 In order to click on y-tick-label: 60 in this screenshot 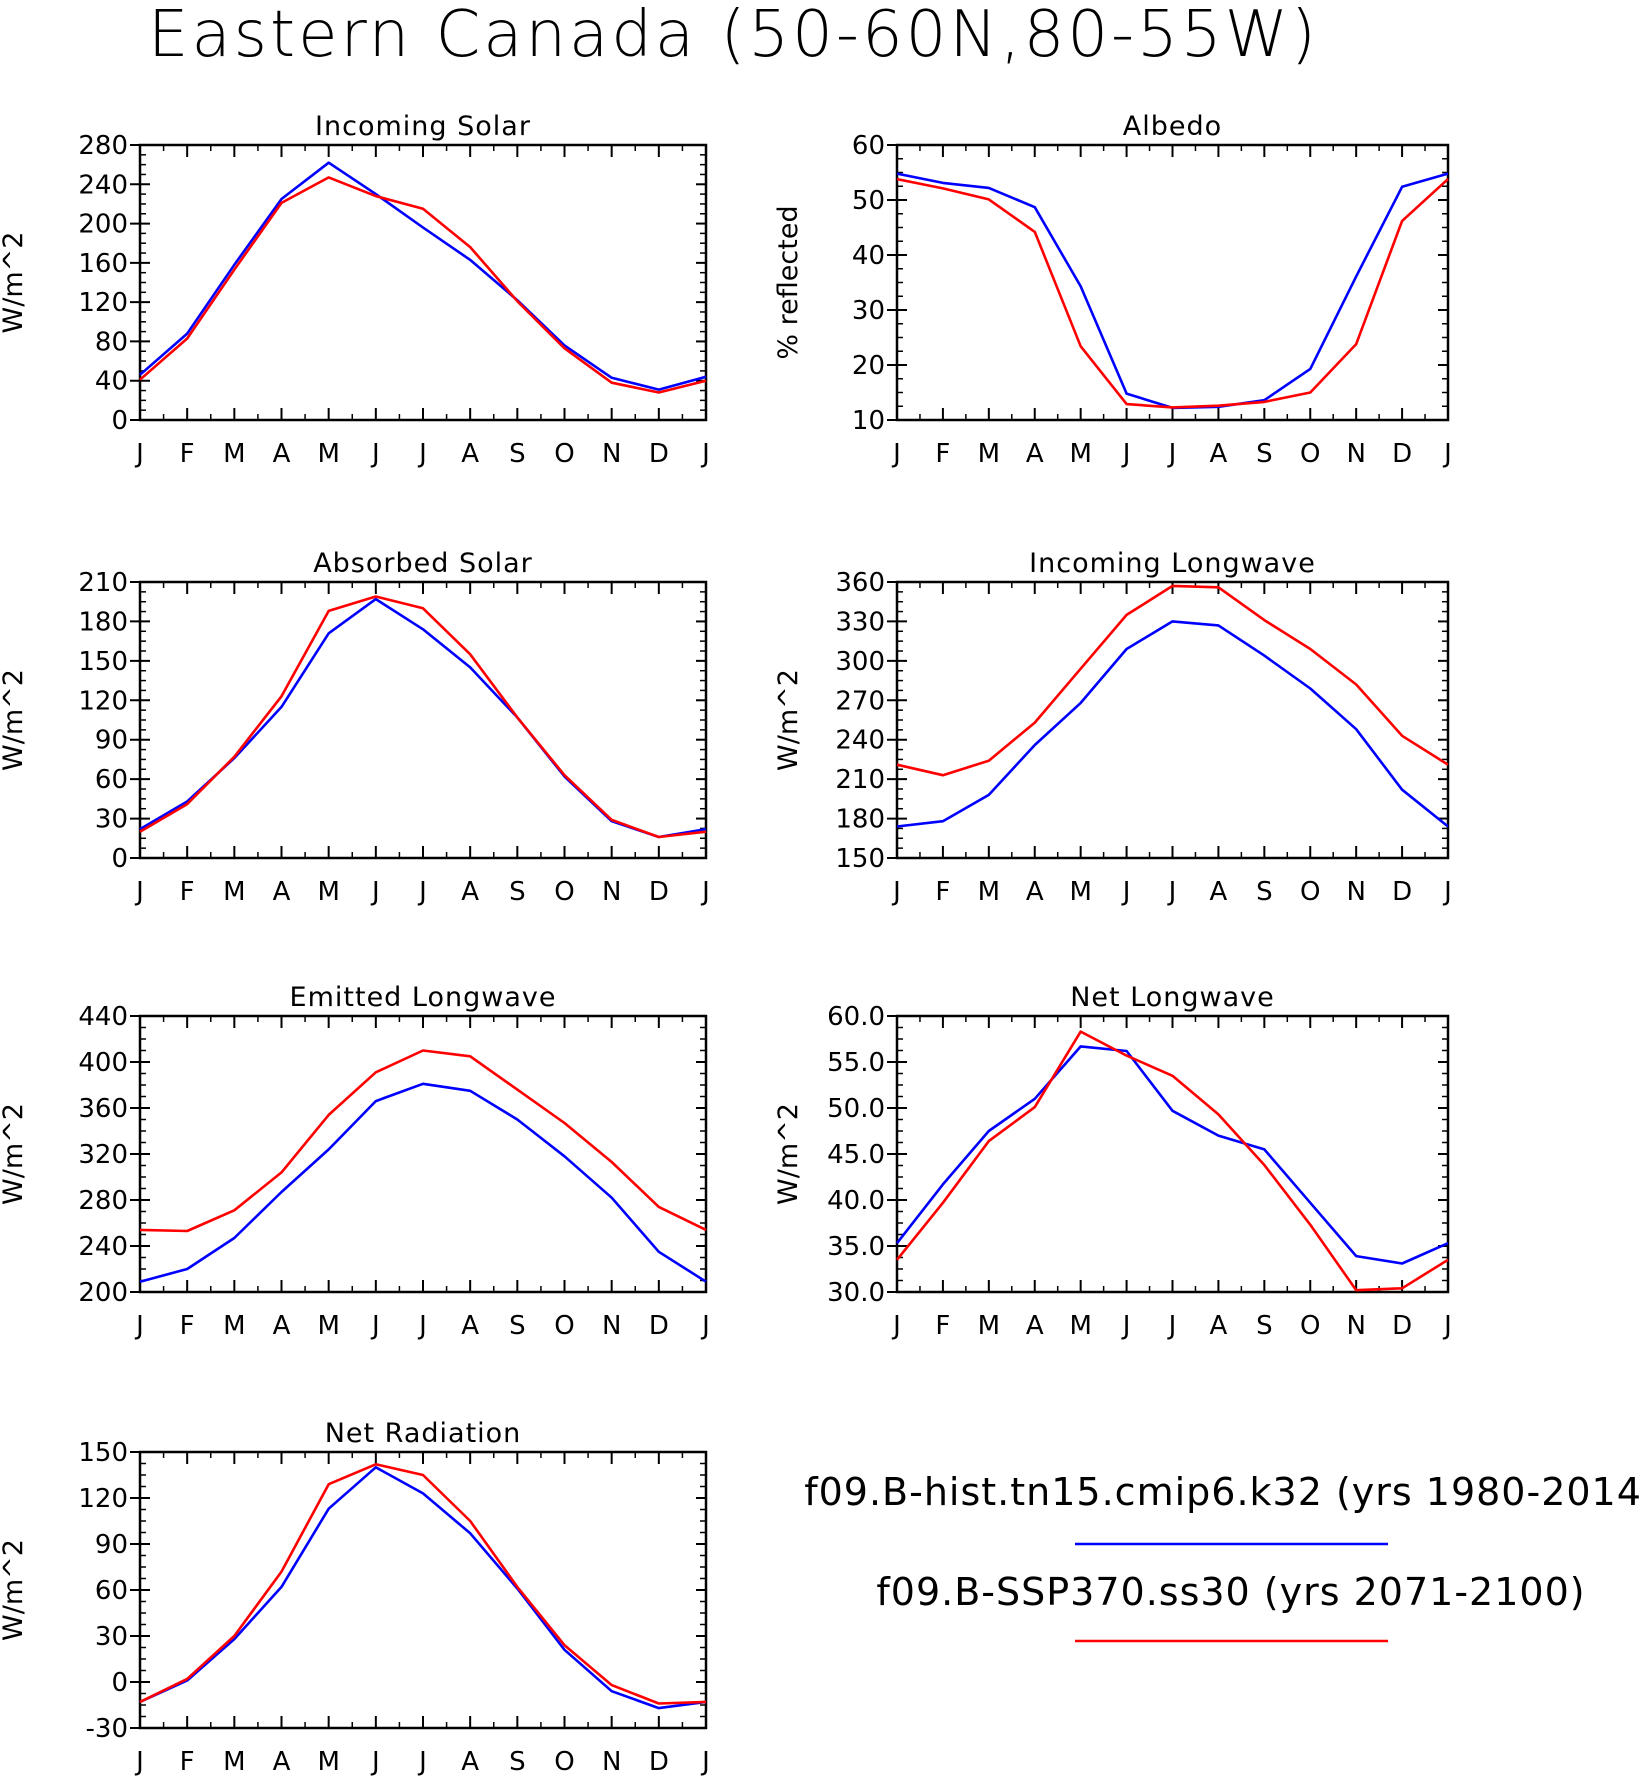, I will do `click(111, 1591)`.